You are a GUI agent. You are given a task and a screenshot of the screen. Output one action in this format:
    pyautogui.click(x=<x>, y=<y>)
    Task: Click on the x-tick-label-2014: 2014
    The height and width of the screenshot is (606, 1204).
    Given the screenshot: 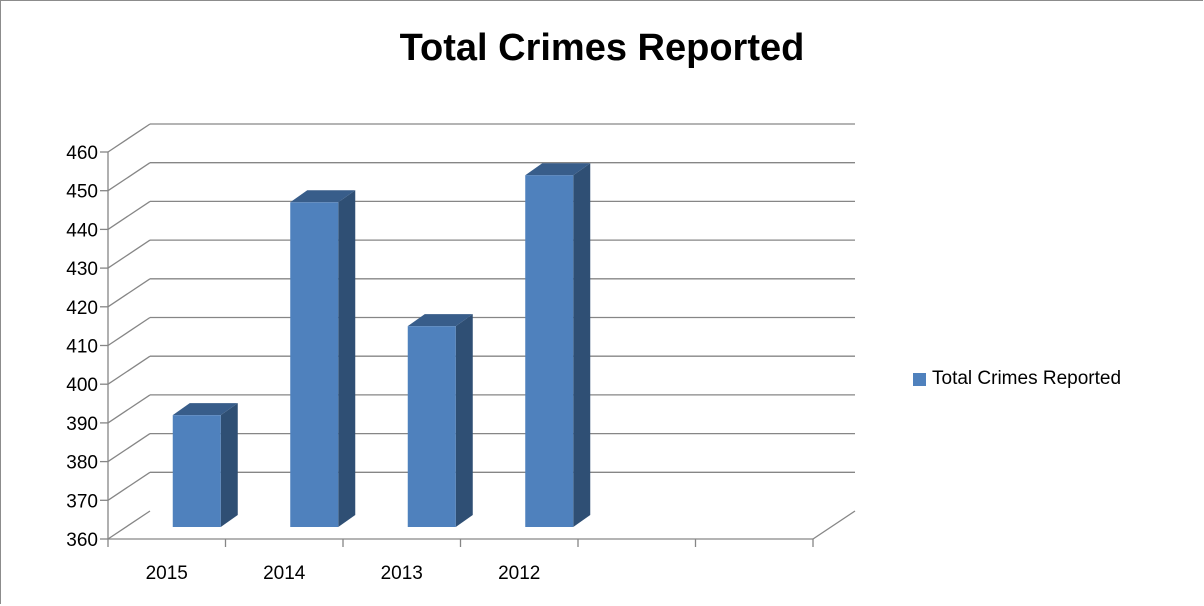 What is the action you would take?
    pyautogui.click(x=284, y=573)
    